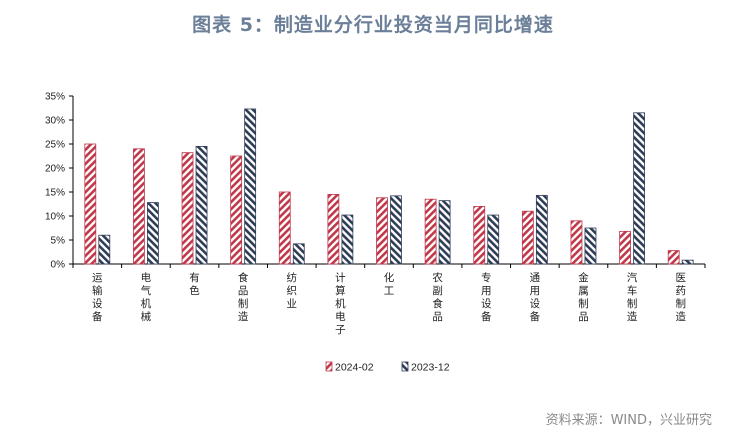  What do you see at coordinates (243, 297) in the screenshot?
I see `x-tick-label: 食品制造` at bounding box center [243, 297].